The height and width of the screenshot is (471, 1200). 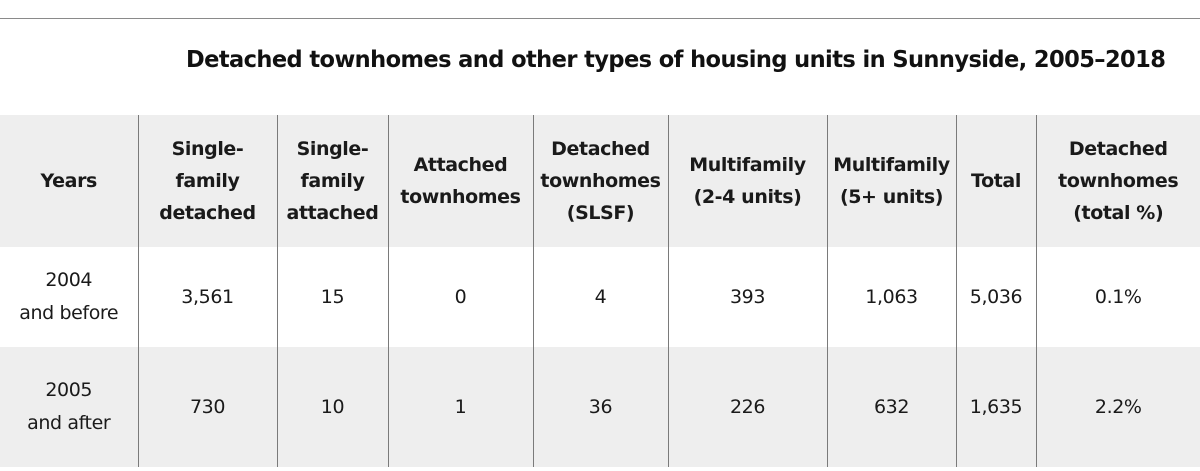 What do you see at coordinates (891, 297) in the screenshot?
I see `cell-multifamily-5-plus: 1,063` at bounding box center [891, 297].